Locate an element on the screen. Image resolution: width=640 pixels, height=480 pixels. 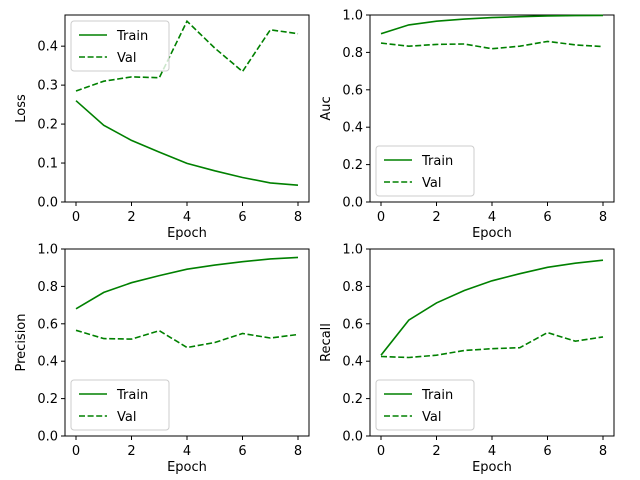
panel-recall-ytick-label: 0.8 is located at coordinates (352, 287).